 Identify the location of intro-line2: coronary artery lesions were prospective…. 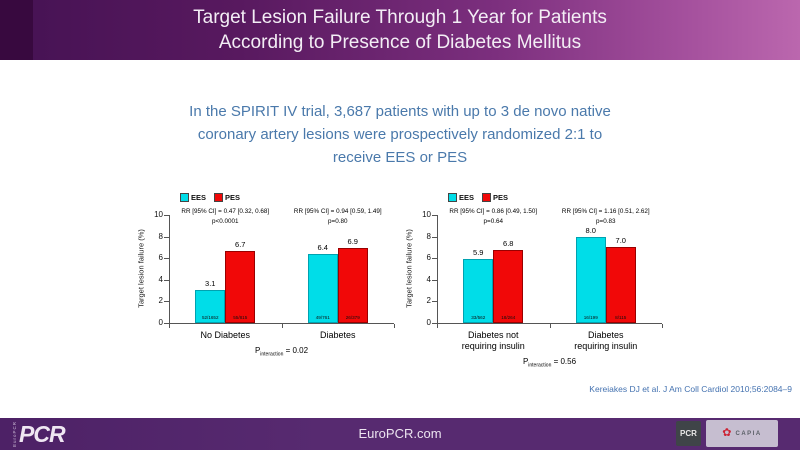
(400, 134).